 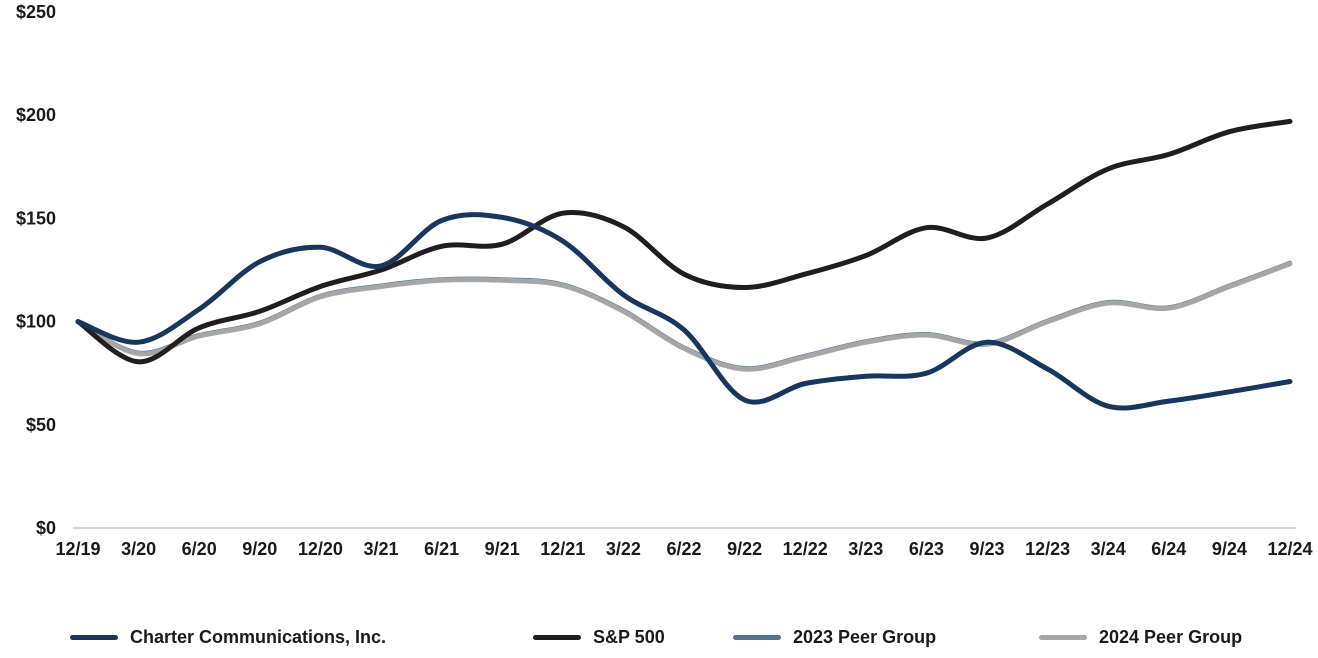 I want to click on x-axis-tick-label: 12/19, so click(x=77, y=549).